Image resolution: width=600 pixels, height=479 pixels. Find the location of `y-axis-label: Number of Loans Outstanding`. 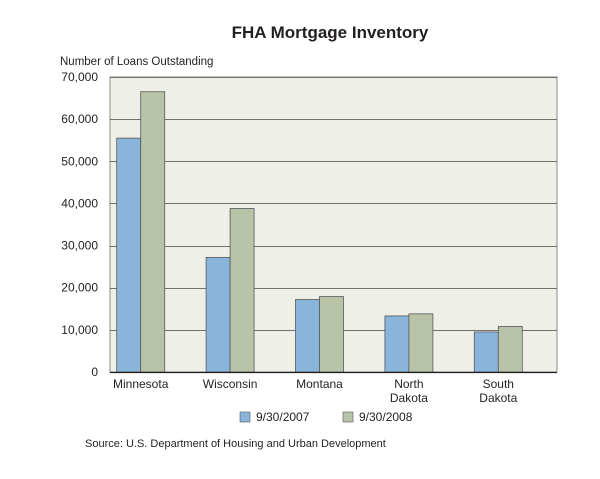

y-axis-label: Number of Loans Outstanding is located at coordinates (136, 62).